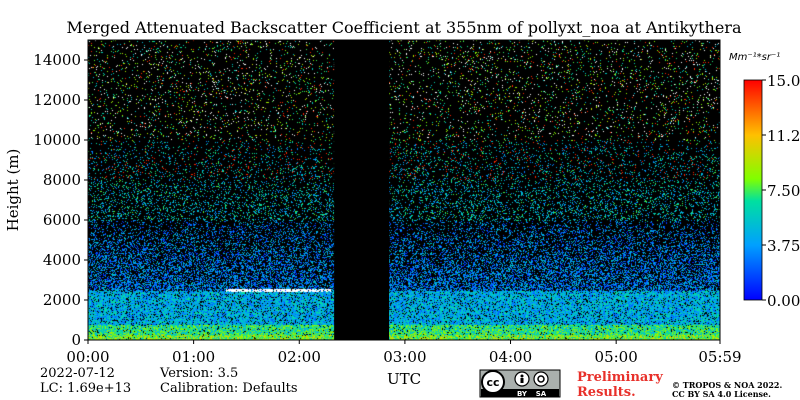 This screenshot has height=400, width=800. Describe the element at coordinates (541, 379) in the screenshot. I see `sa-share-icon` at that location.